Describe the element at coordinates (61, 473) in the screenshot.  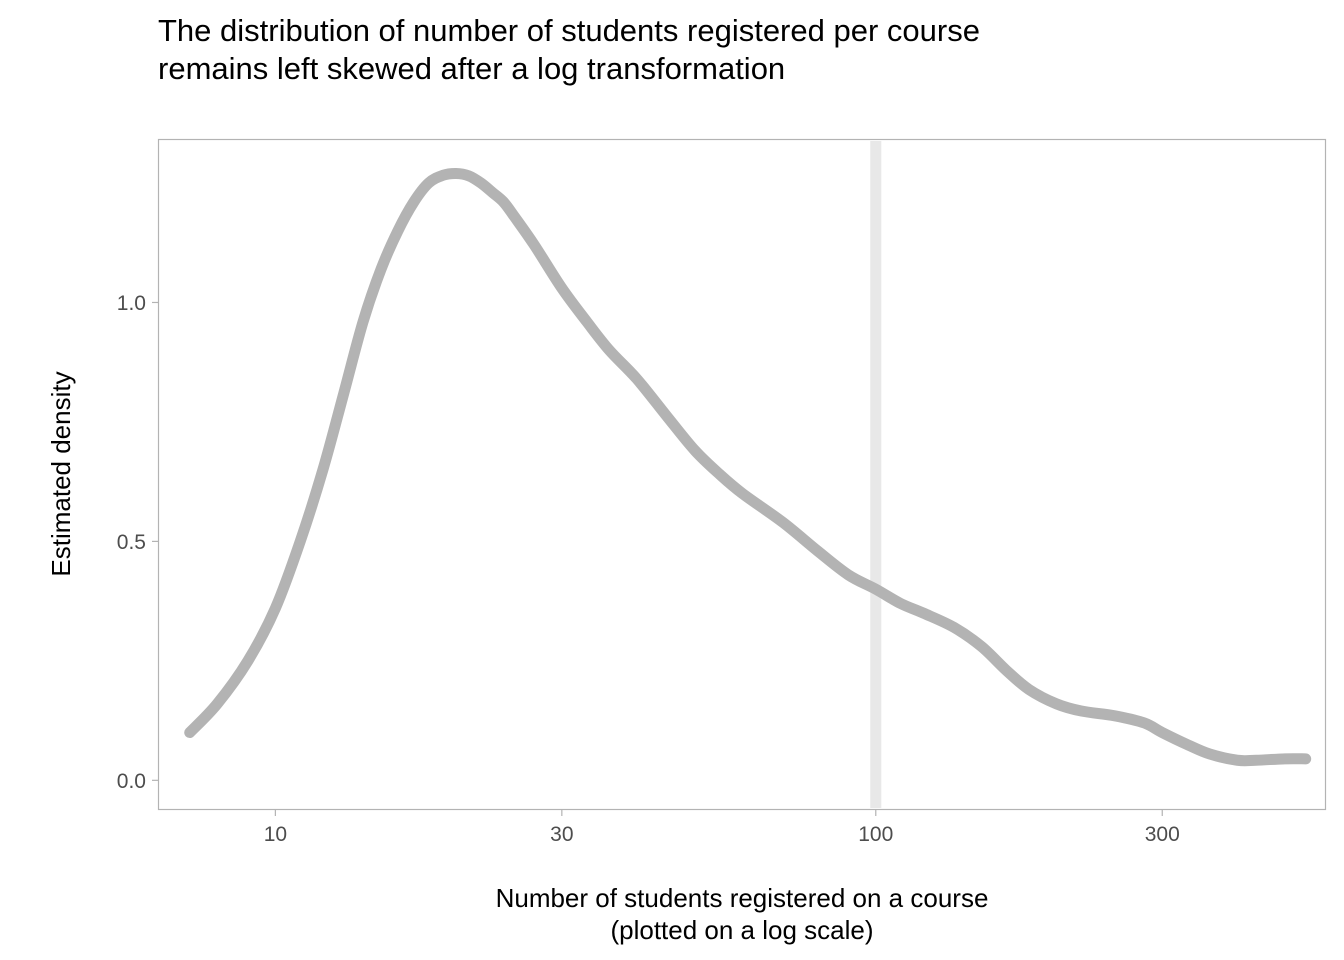
I see `y-axis-title: Estimated density` at that location.